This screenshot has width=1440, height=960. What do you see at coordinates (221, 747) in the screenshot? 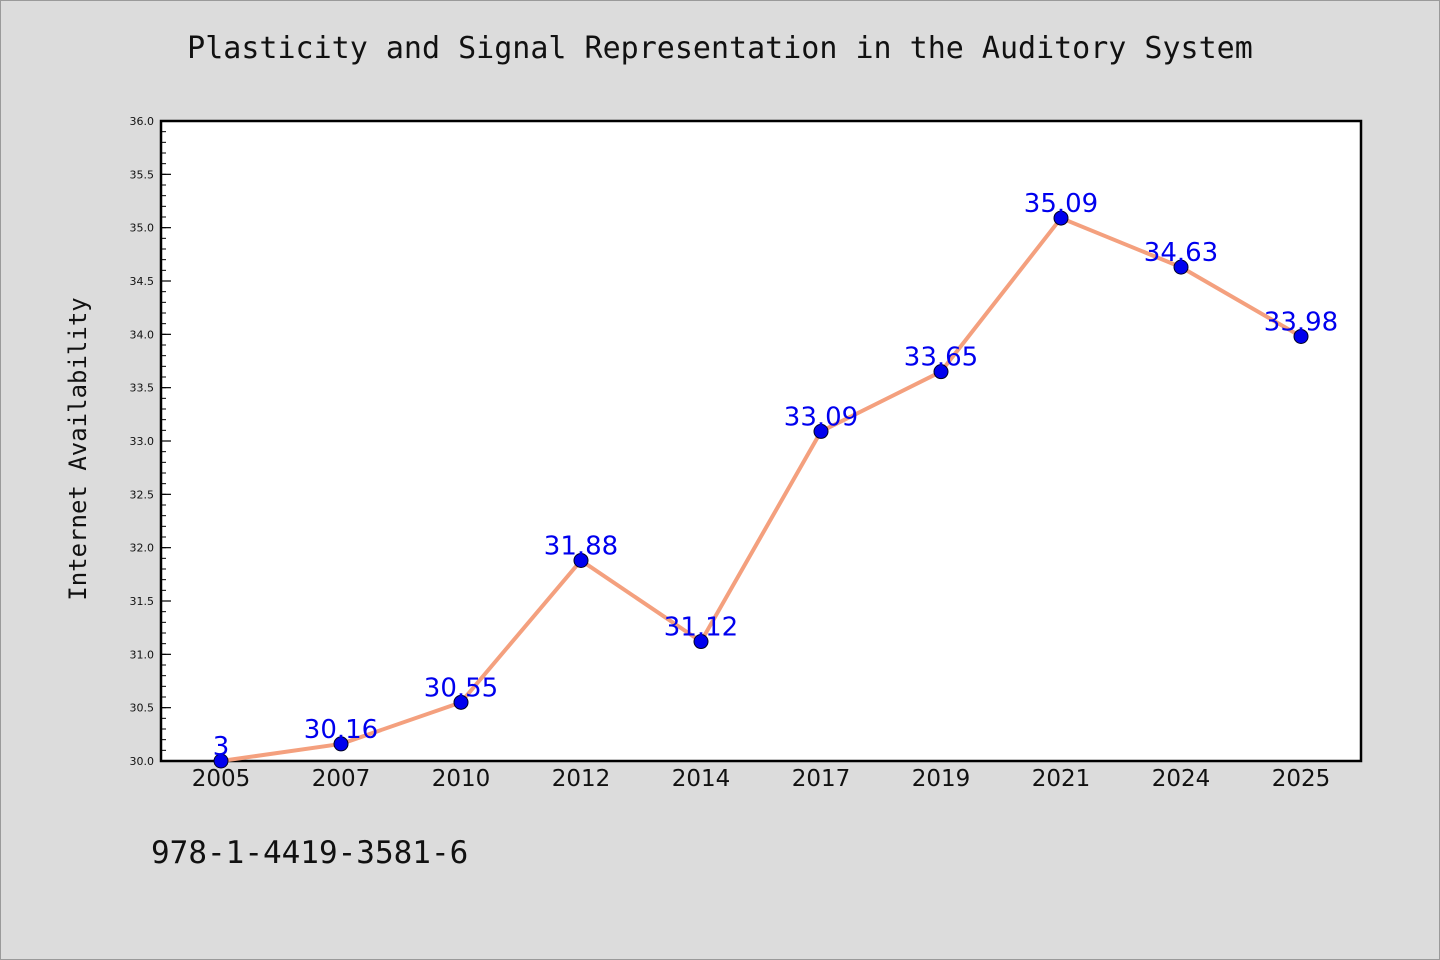
I see `data-label: 3` at bounding box center [221, 747].